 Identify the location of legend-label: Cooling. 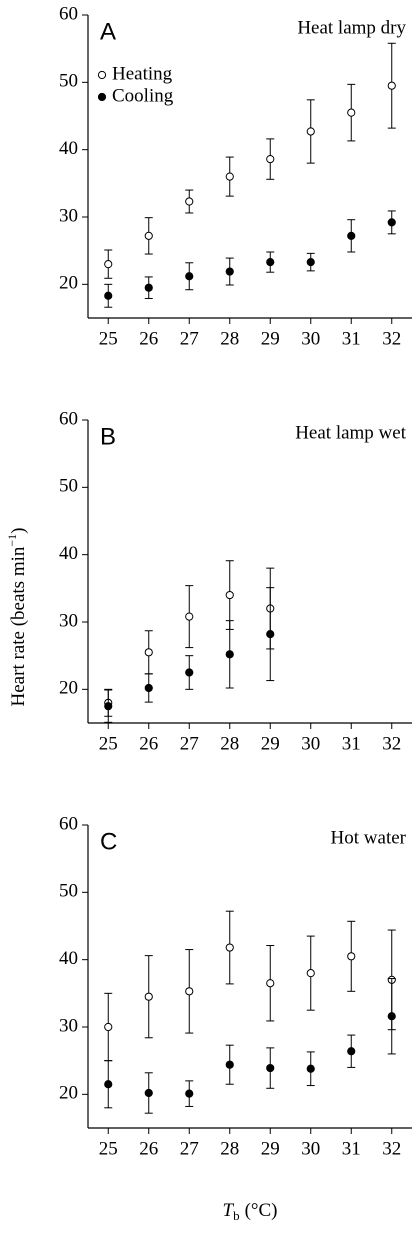
(143, 95).